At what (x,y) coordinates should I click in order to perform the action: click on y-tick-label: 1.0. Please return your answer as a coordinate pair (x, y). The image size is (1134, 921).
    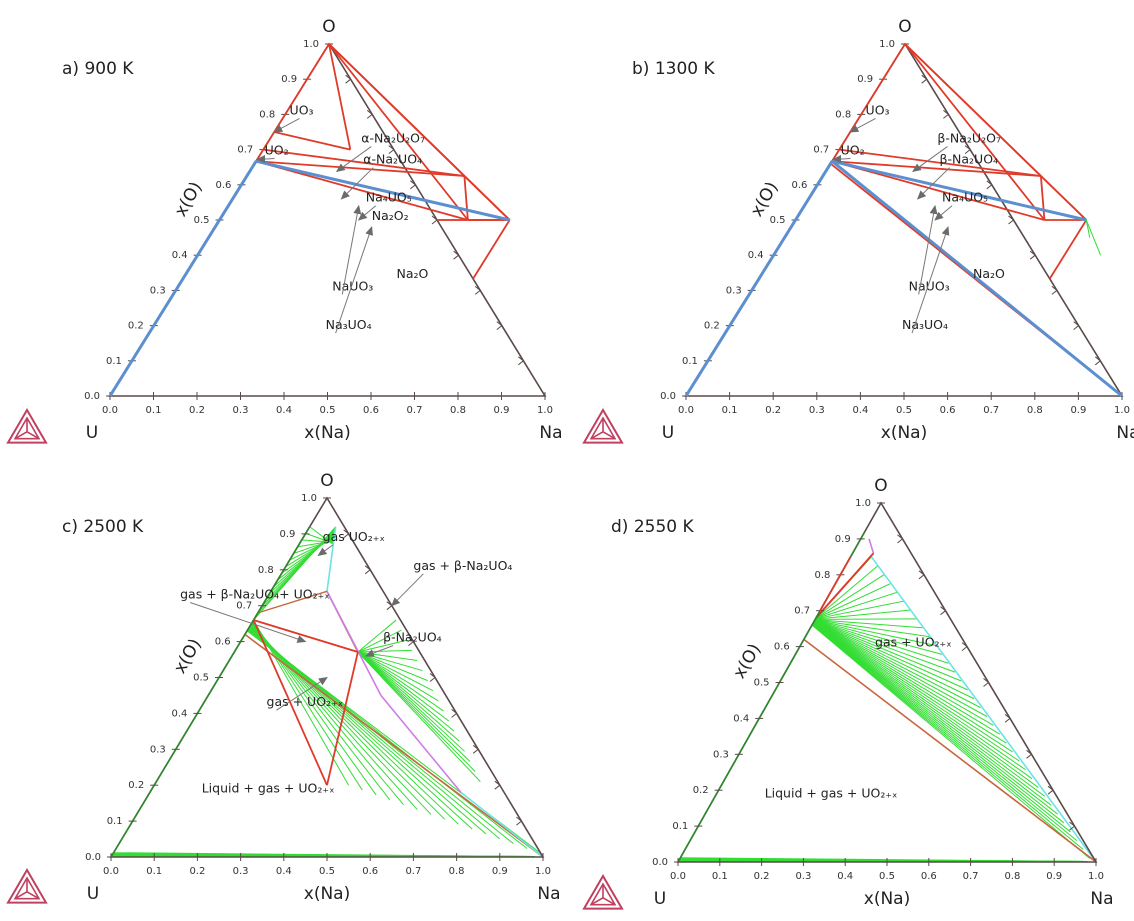
    Looking at the image, I should click on (887, 44).